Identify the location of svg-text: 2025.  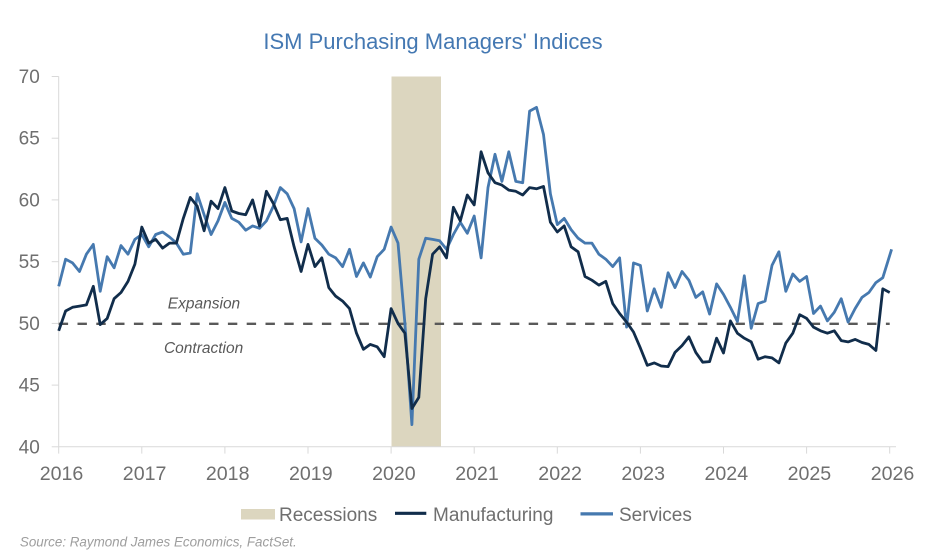
(810, 474).